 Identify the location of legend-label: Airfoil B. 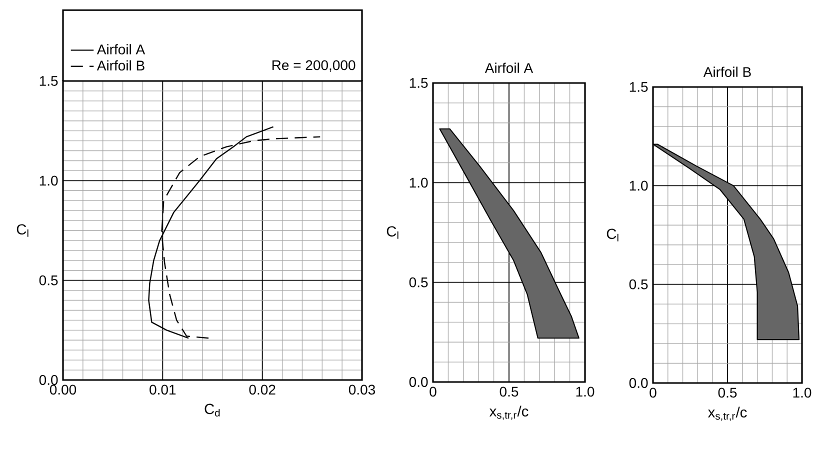
(120, 65).